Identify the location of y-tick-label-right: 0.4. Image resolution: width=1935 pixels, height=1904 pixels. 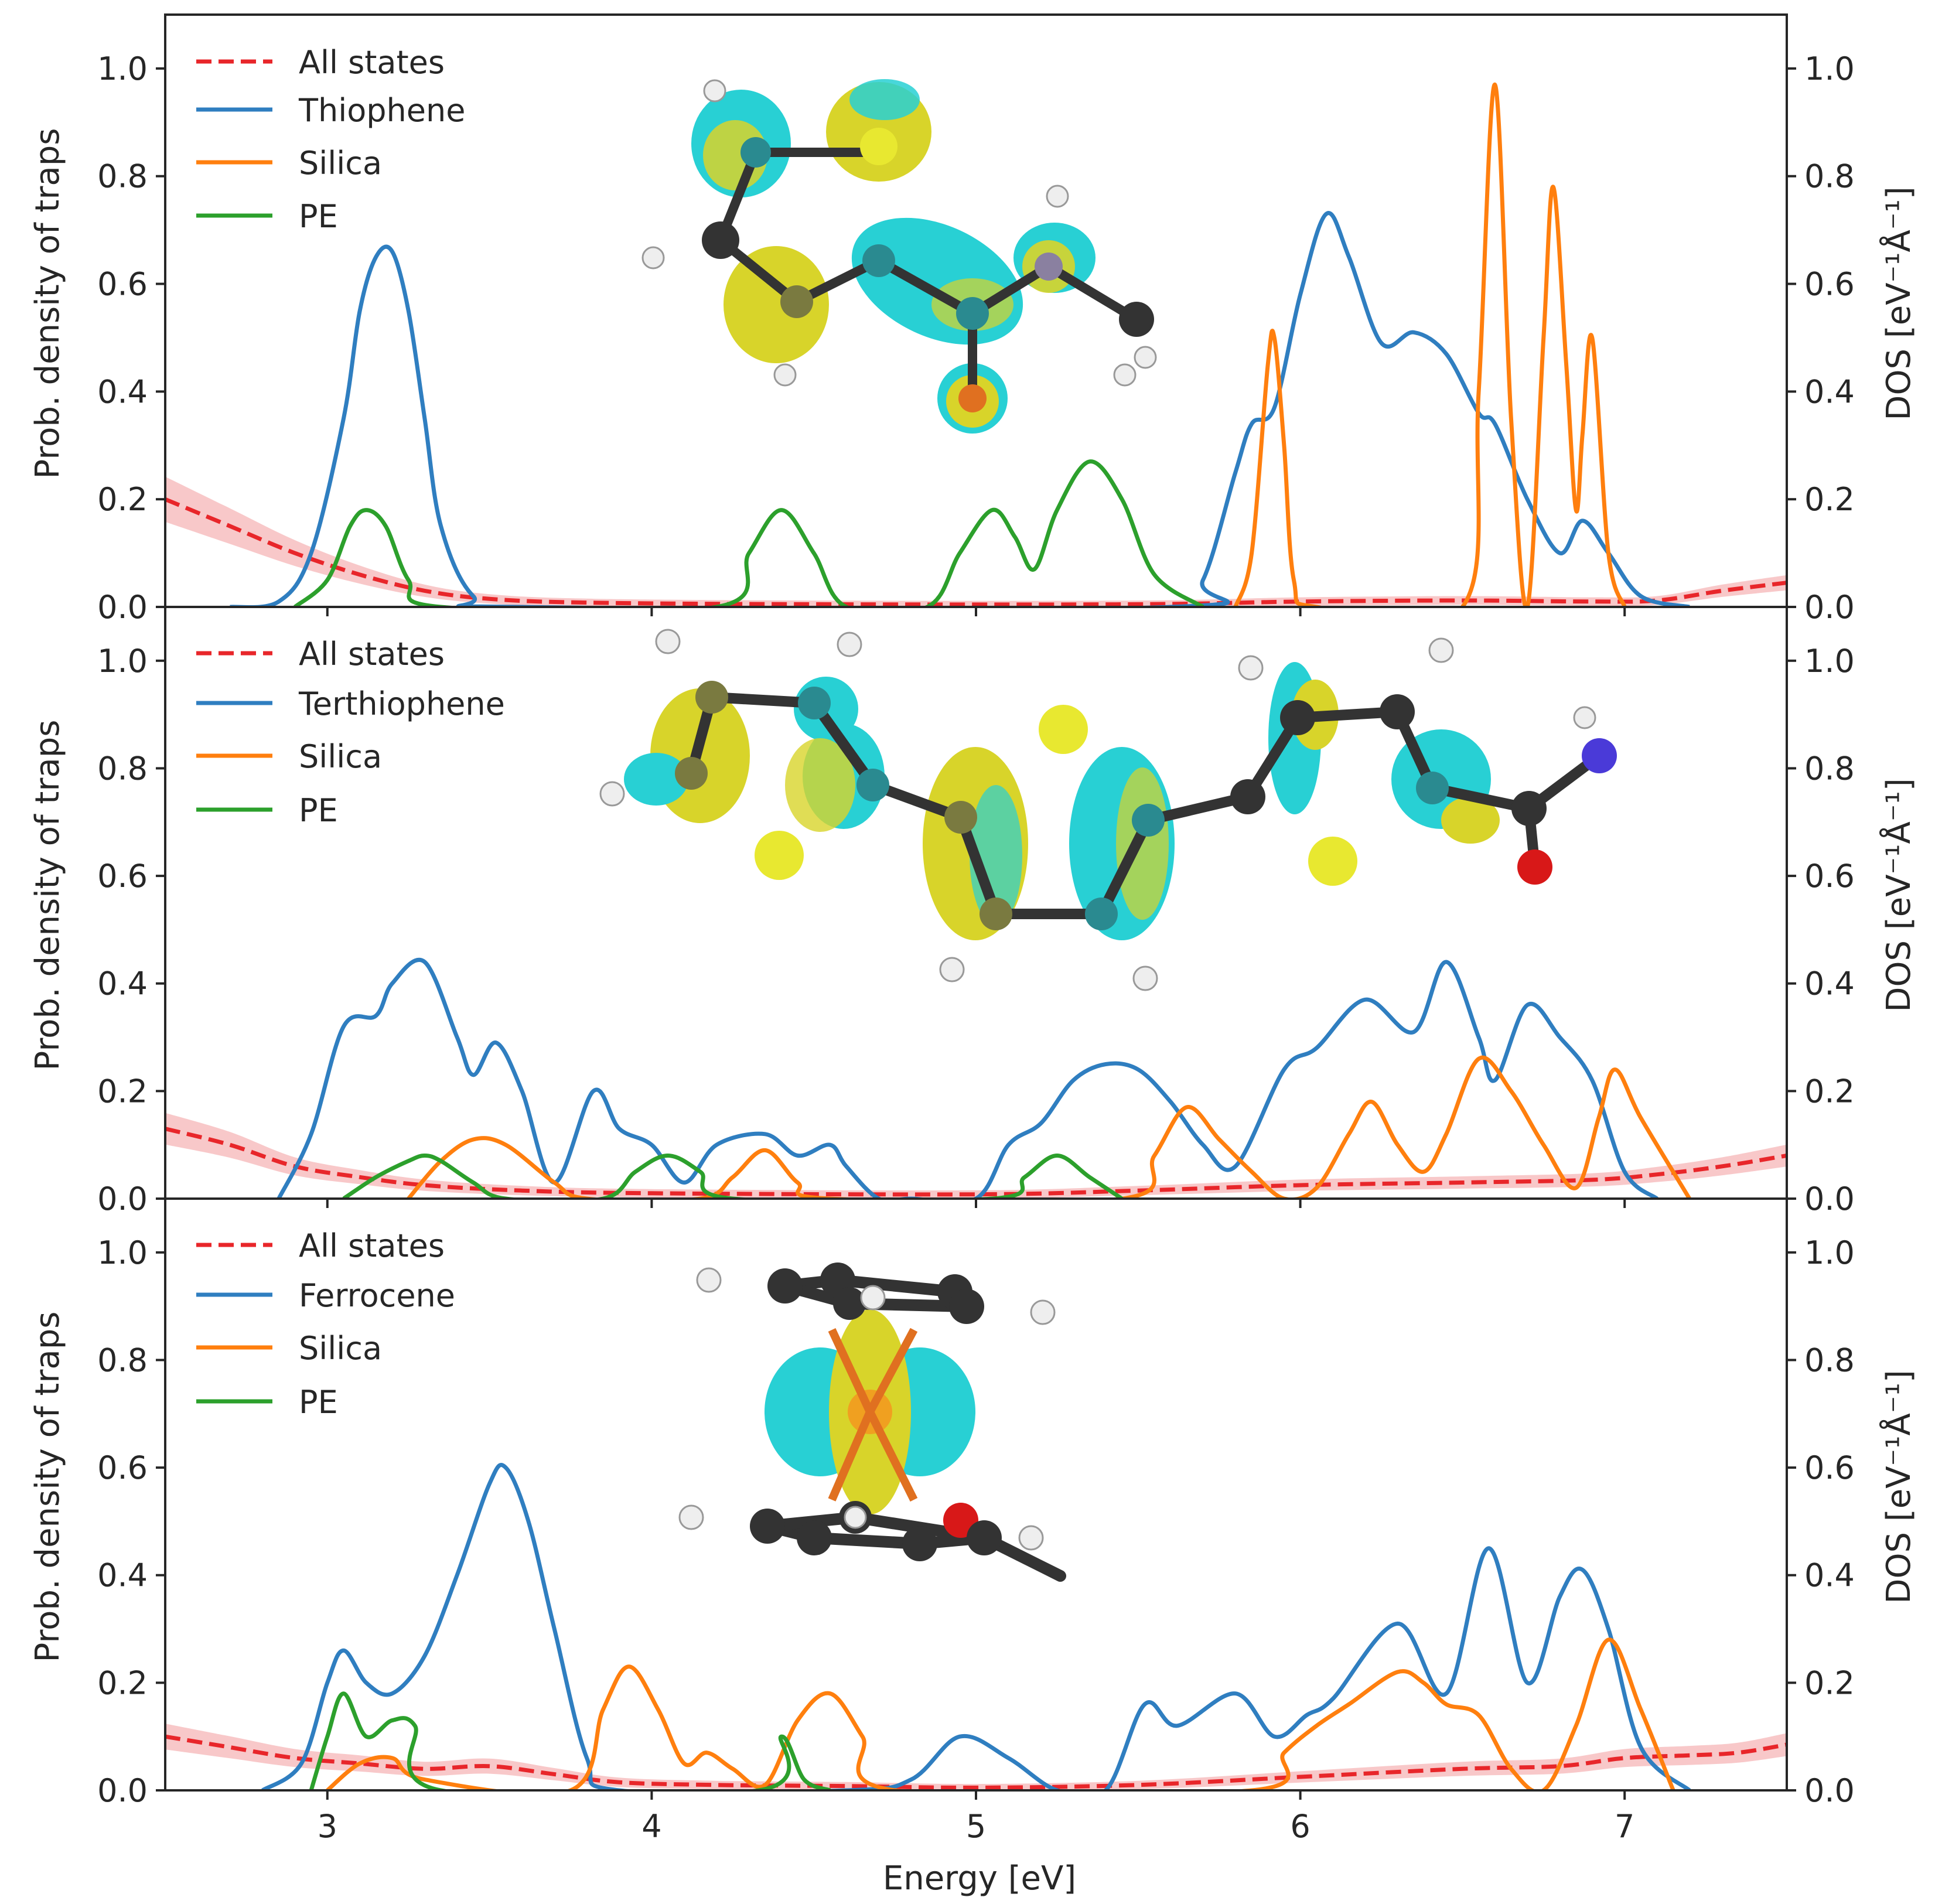
(1830, 391).